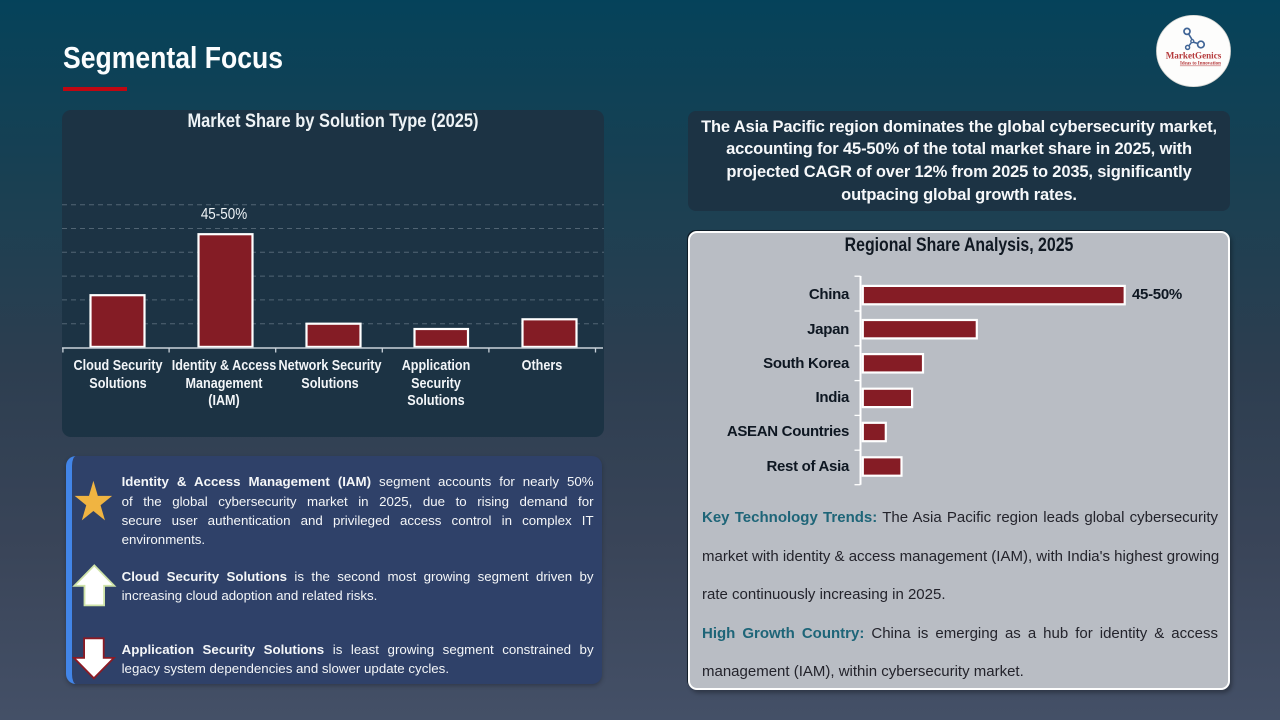 The width and height of the screenshot is (1280, 720). Describe the element at coordinates (1194, 56) in the screenshot. I see `svg-text: MarketGenics` at that location.